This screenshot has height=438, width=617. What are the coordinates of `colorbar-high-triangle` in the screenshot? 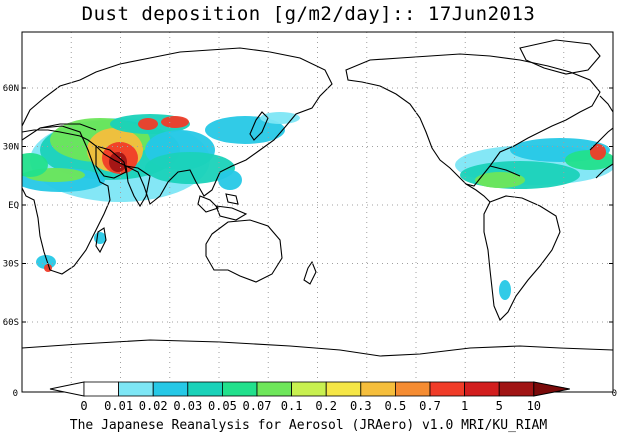 It's located at (551, 389).